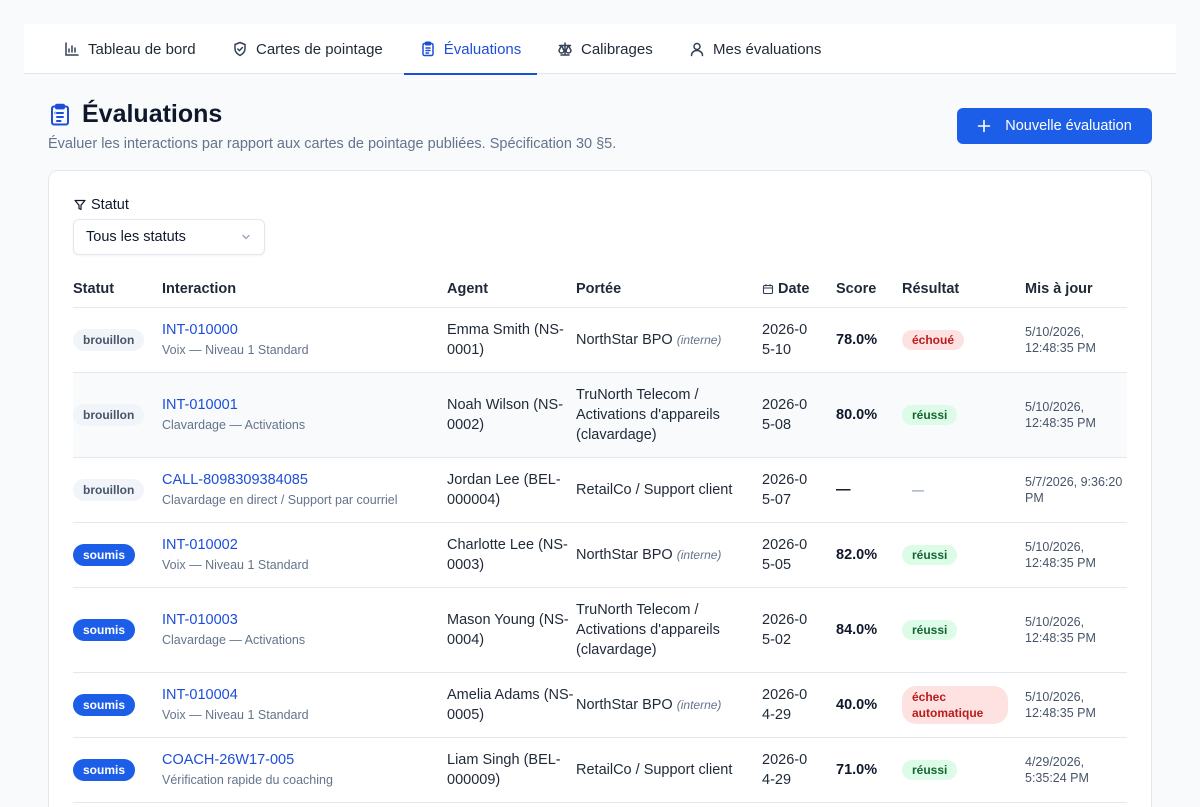 The image size is (1200, 807). I want to click on agent-cell: Emma Smith (NS-0001), so click(511, 340).